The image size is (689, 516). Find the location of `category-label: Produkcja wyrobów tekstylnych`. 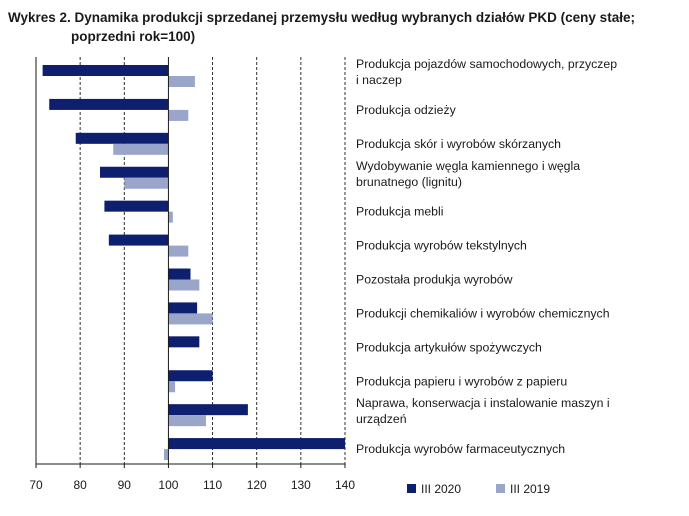

category-label: Produkcja wyrobów tekstylnych is located at coordinates (441, 246).